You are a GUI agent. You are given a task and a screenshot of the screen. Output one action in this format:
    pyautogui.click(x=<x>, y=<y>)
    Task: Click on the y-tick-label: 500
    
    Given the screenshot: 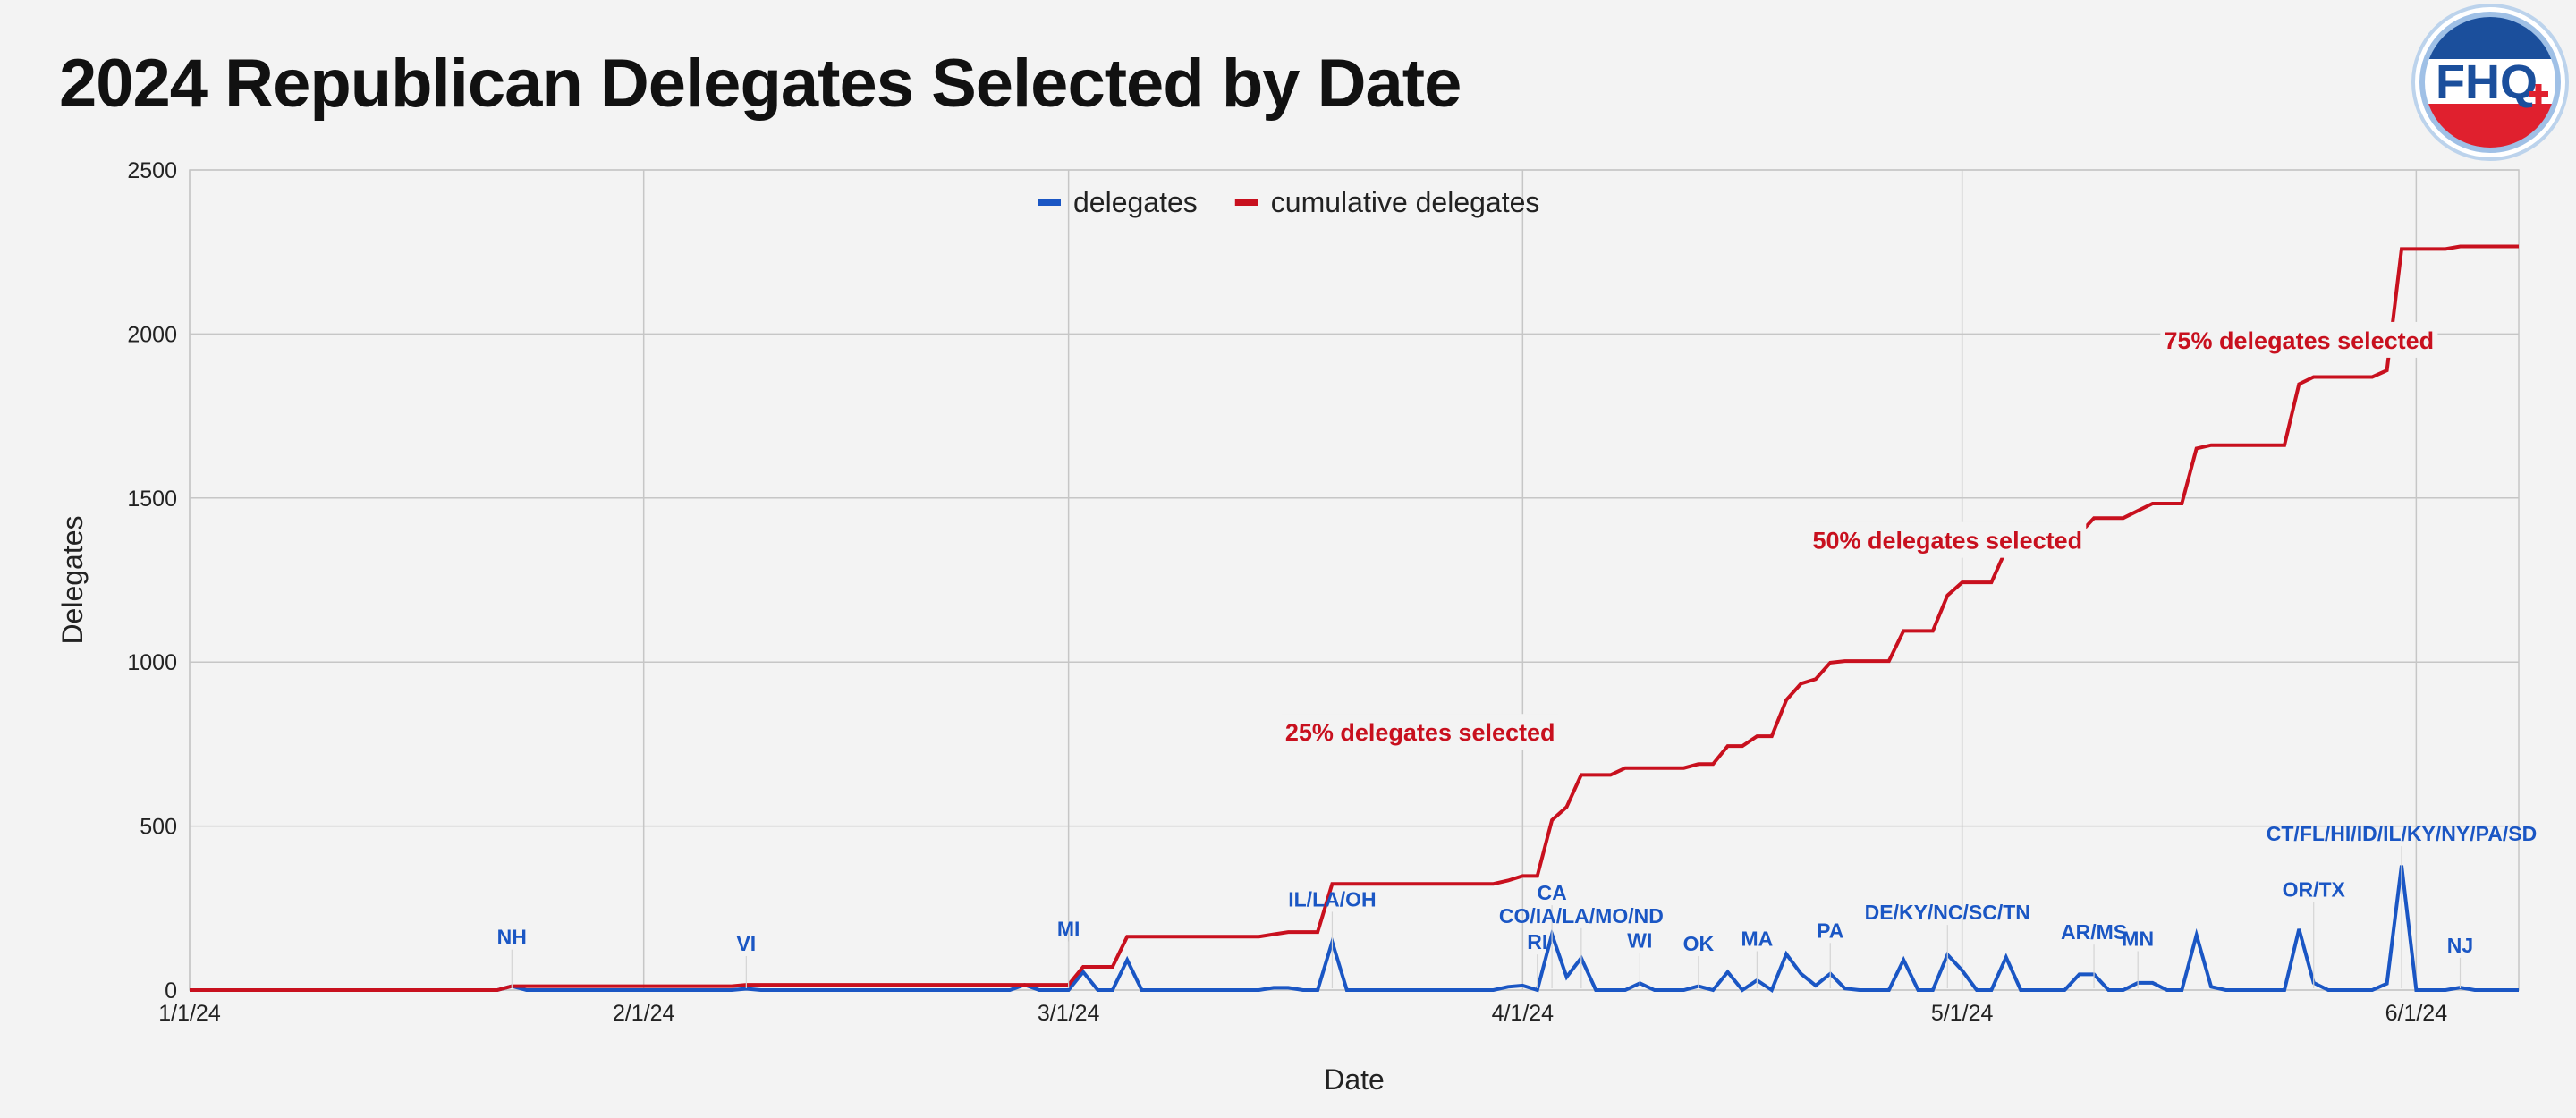 What is the action you would take?
    pyautogui.click(x=158, y=827)
    